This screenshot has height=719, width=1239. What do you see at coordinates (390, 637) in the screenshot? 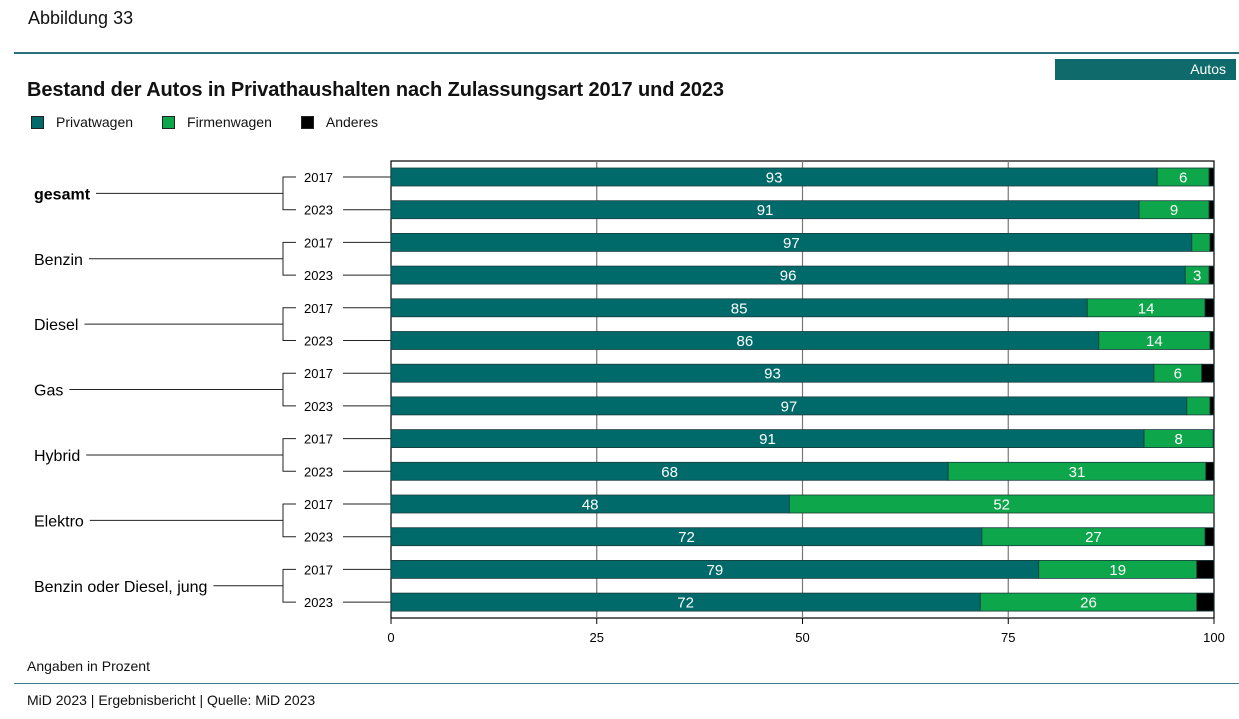
I see `x-tick-label: 0` at bounding box center [390, 637].